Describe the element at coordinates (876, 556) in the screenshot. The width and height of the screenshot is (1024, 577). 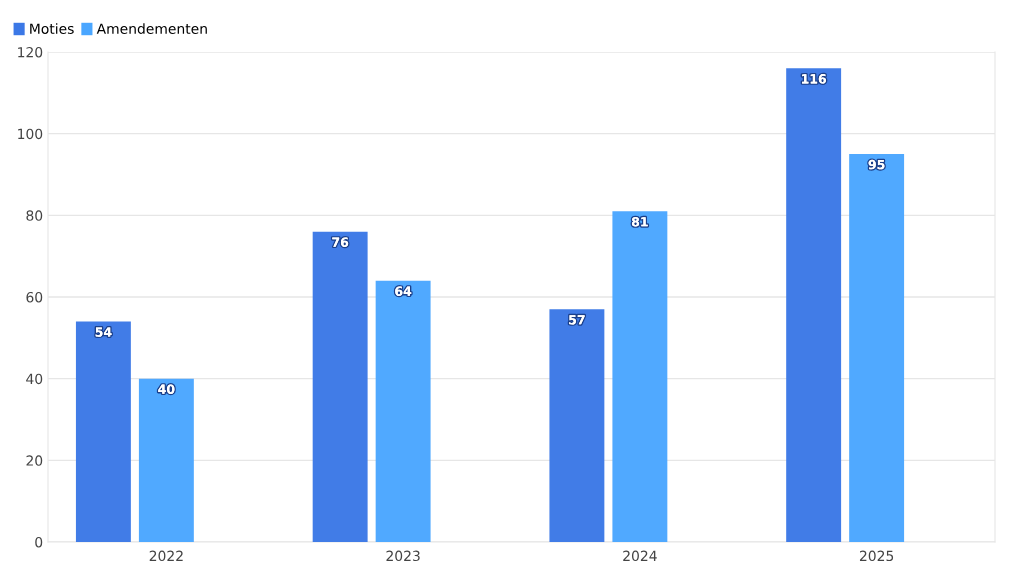
I see `x-tick-label: 2025` at that location.